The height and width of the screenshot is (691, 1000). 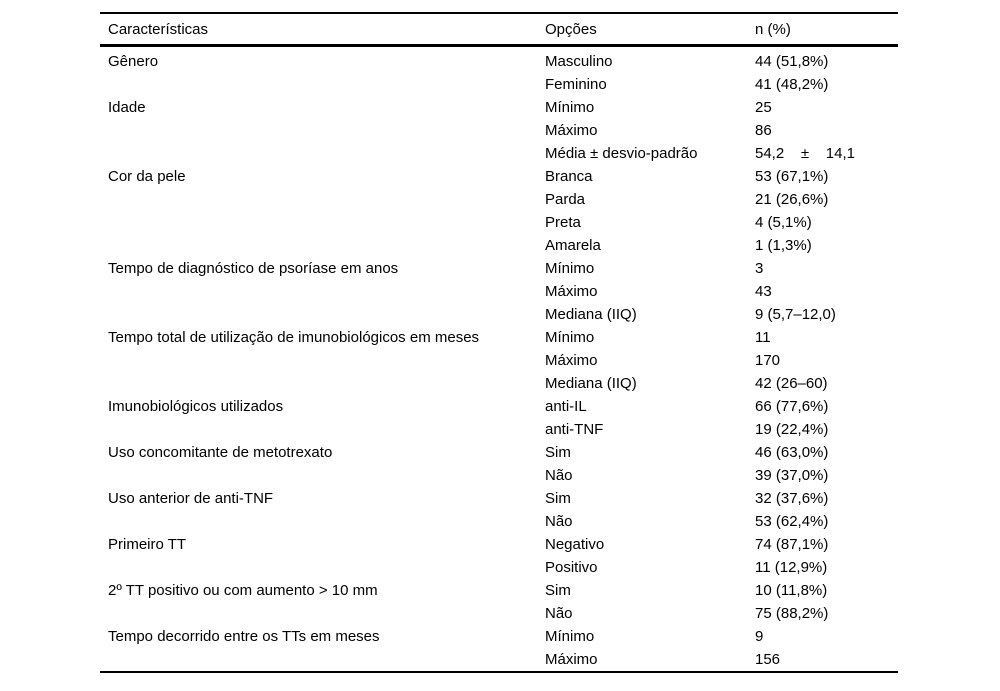 I want to click on table-row: Mediana (IIQ) 42 (26–60), so click(x=499, y=383).